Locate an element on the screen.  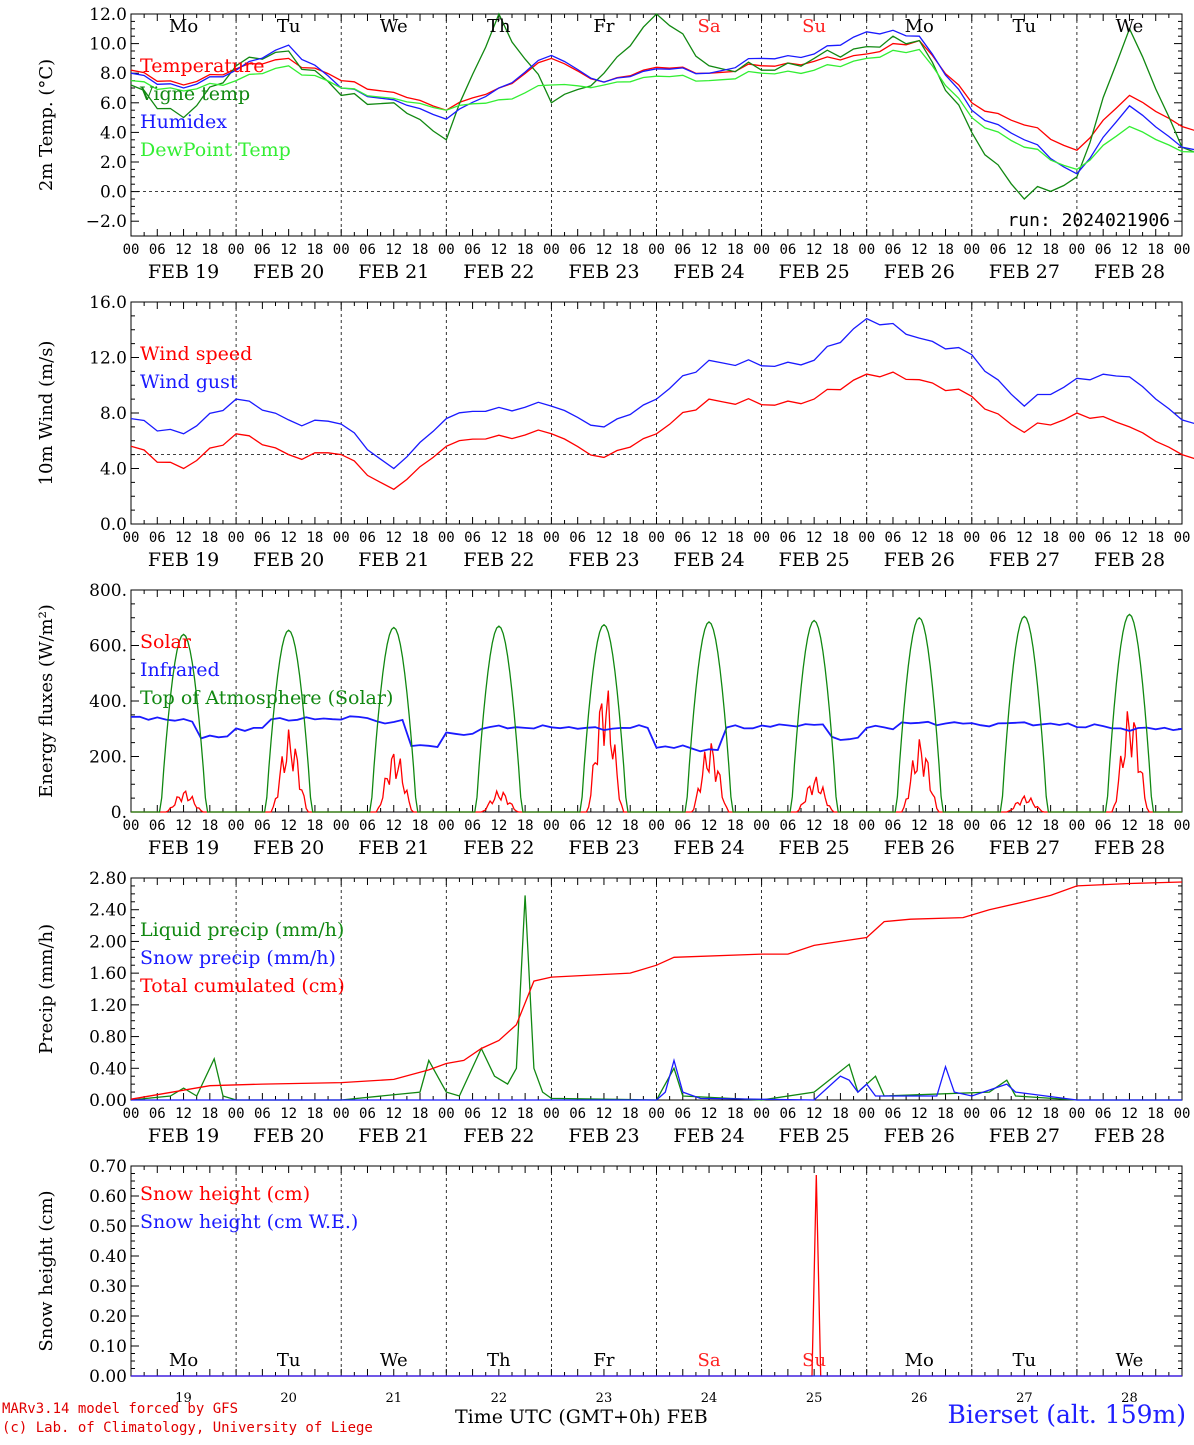
y-tick-label: 0.70 is located at coordinates (108, 1167).